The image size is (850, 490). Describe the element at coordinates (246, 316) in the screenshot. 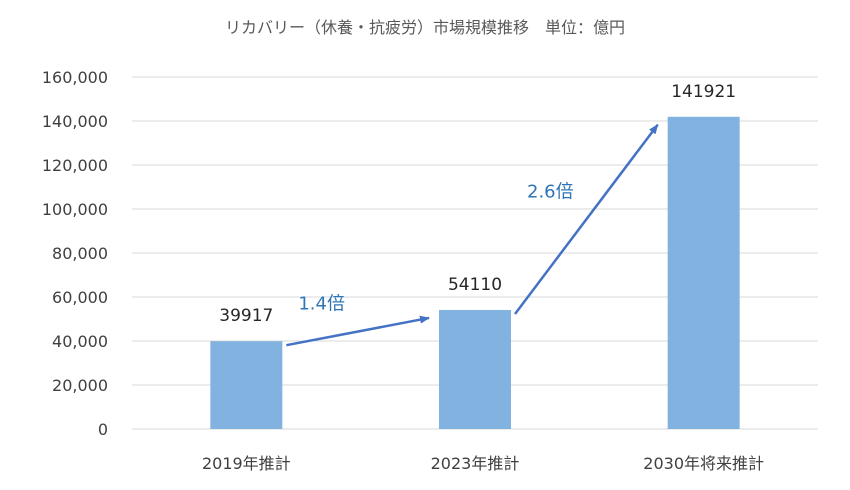

I see `bar-value-label: 39917` at that location.